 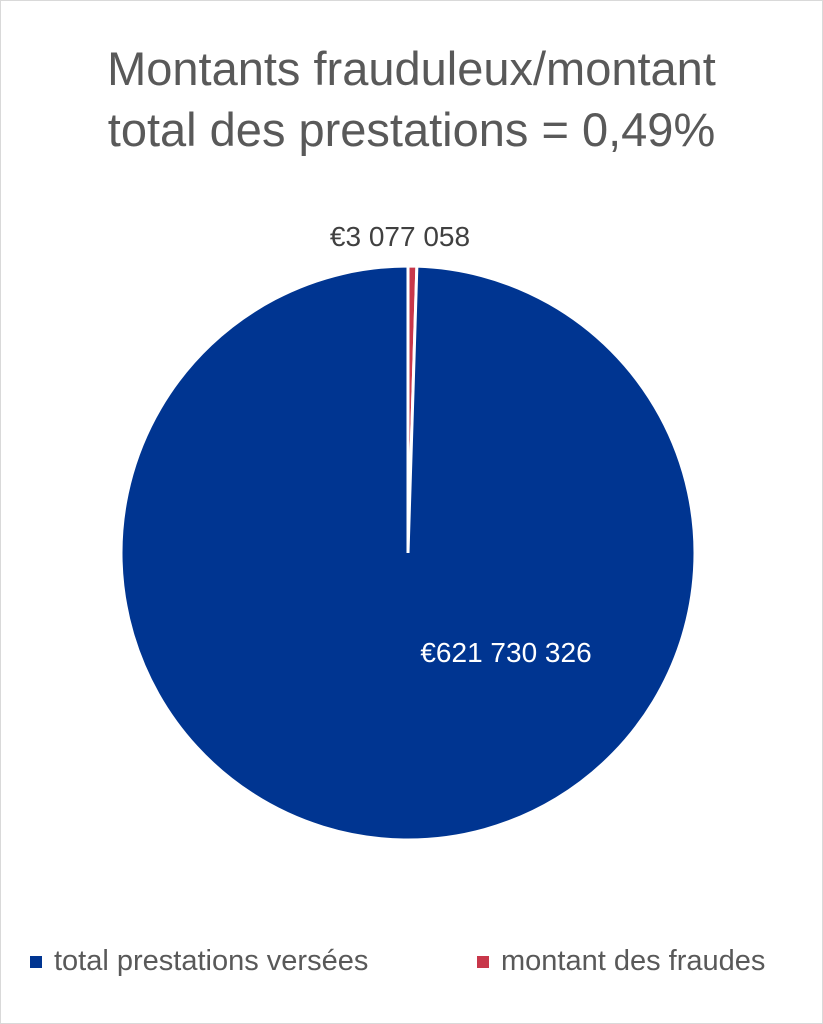 I want to click on pie-data-labels: €3 077 058 €621 730 326, so click(x=461, y=444).